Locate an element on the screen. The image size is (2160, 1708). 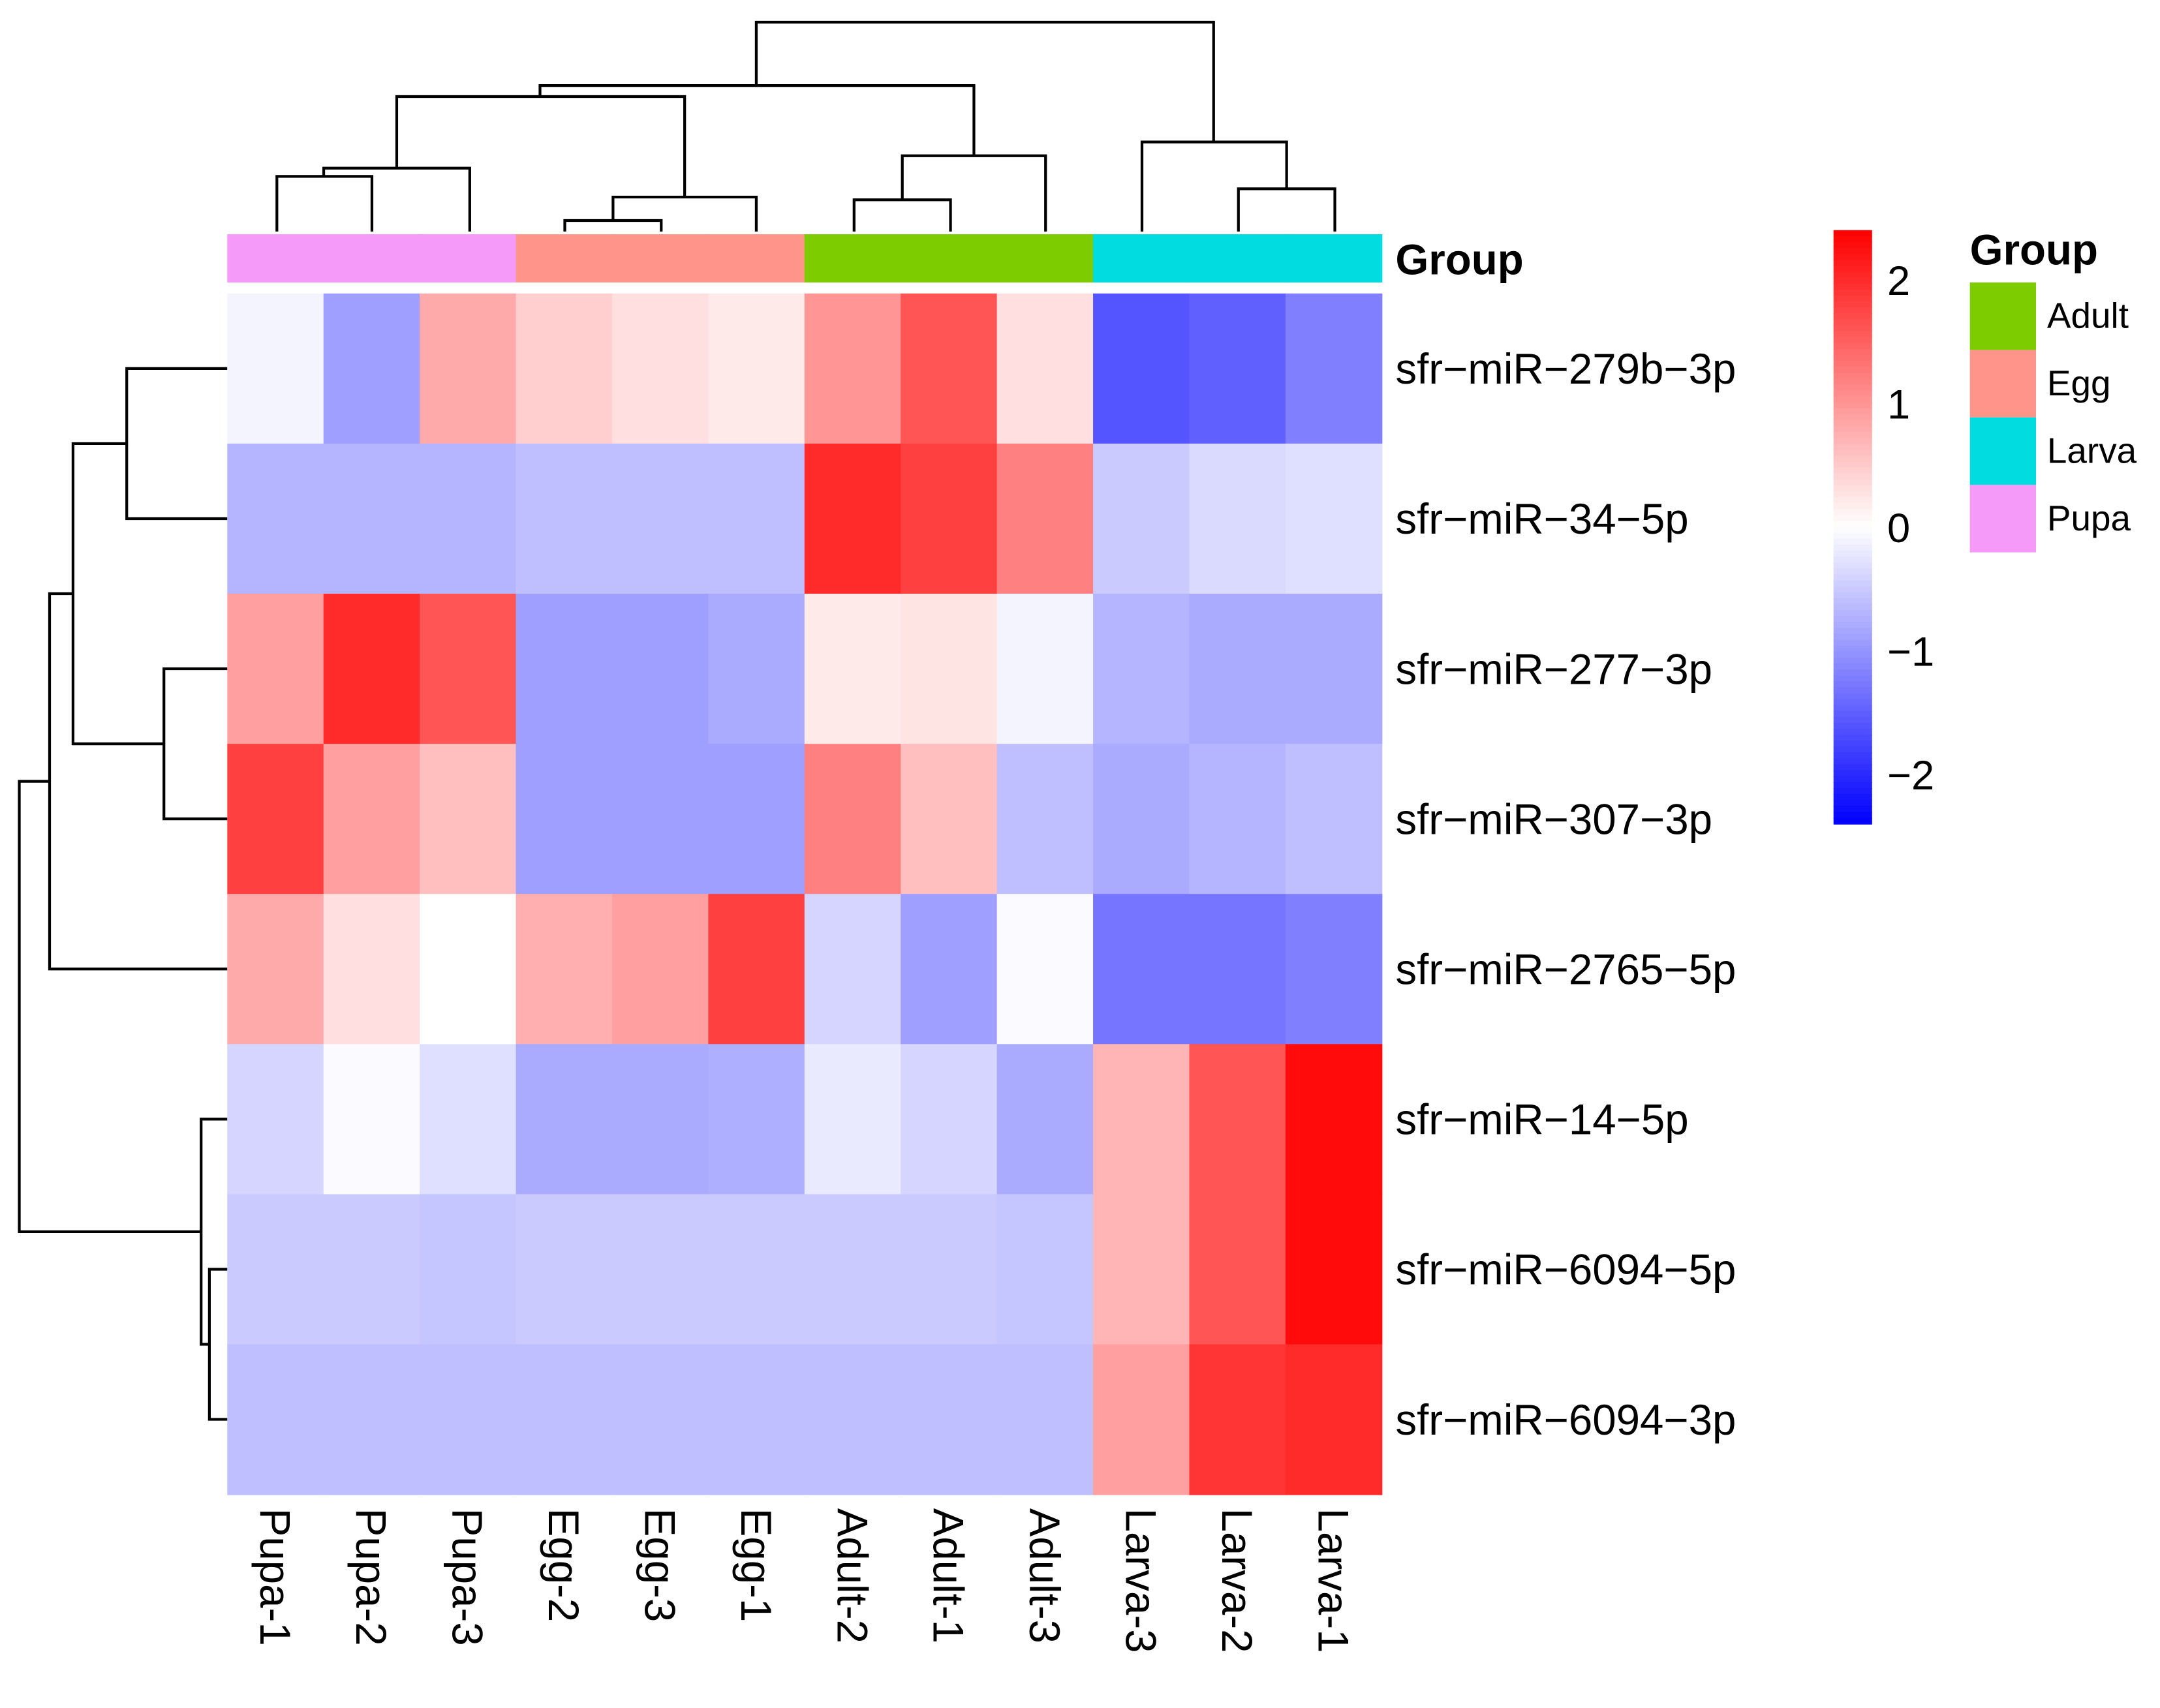
row-label: sfr−miR−14−5p is located at coordinates (1542, 1120).